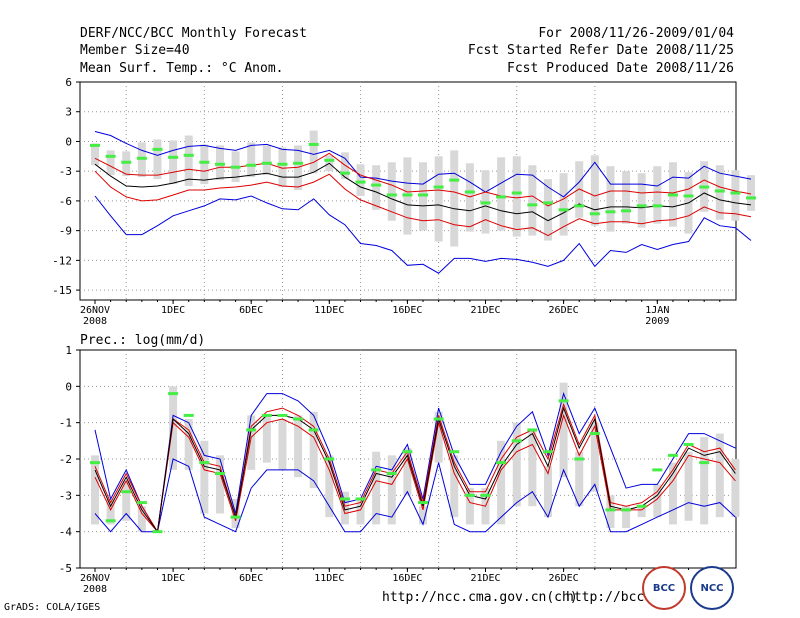 The height and width of the screenshot is (618, 800). What do you see at coordinates (65, 231) in the screenshot?
I see `y-tick-label: -9` at bounding box center [65, 231].